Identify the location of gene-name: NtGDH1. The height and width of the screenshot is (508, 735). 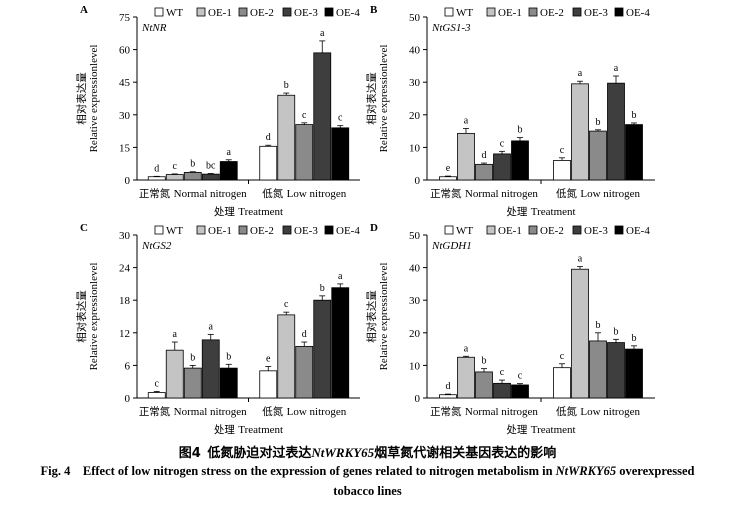
(451, 246).